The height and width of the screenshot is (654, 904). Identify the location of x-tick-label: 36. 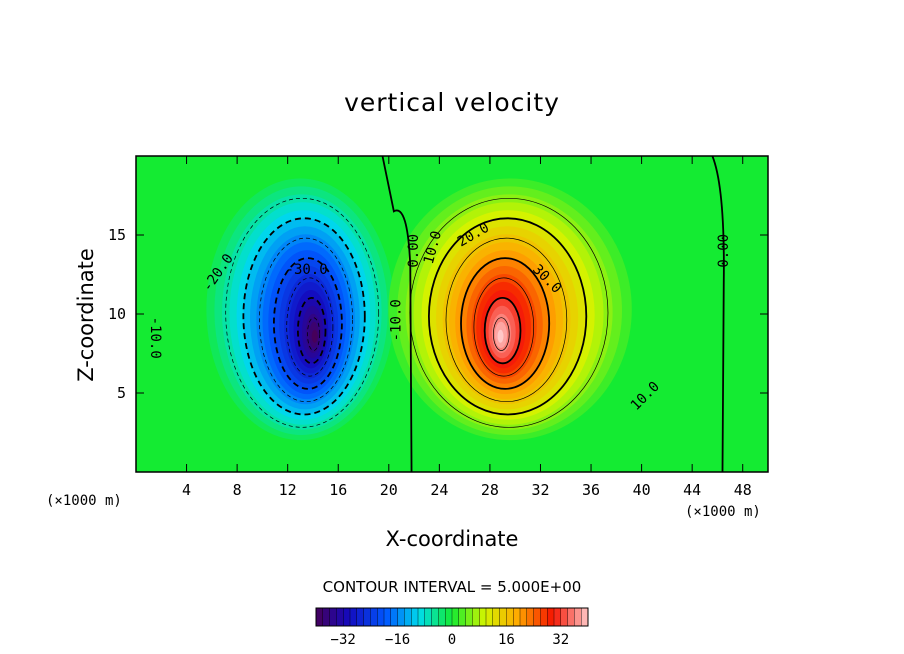
(591, 490).